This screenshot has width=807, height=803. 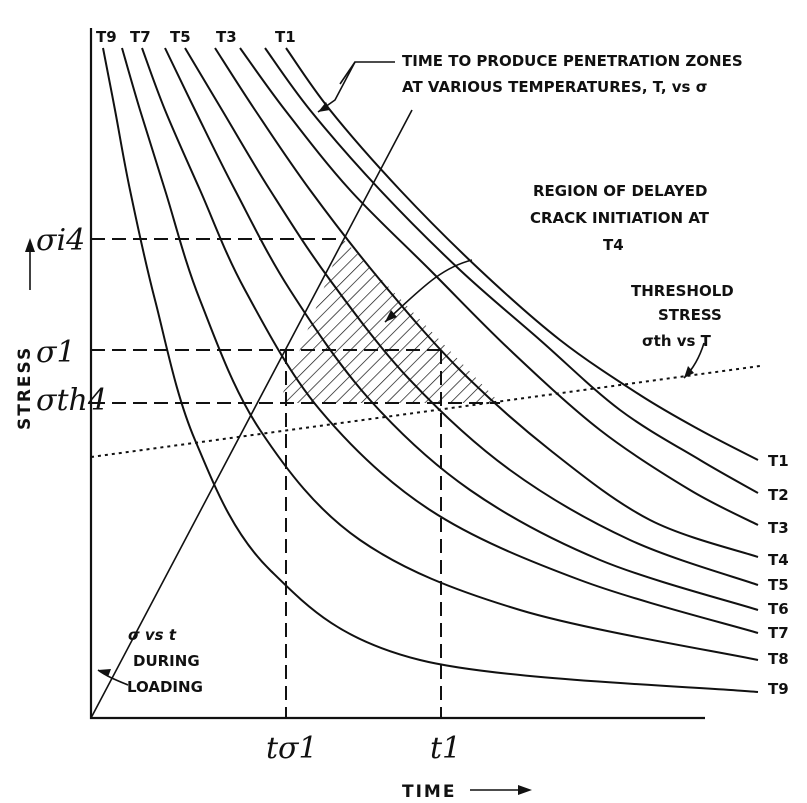 What do you see at coordinates (778, 689) in the screenshot?
I see `right-label: T9` at bounding box center [778, 689].